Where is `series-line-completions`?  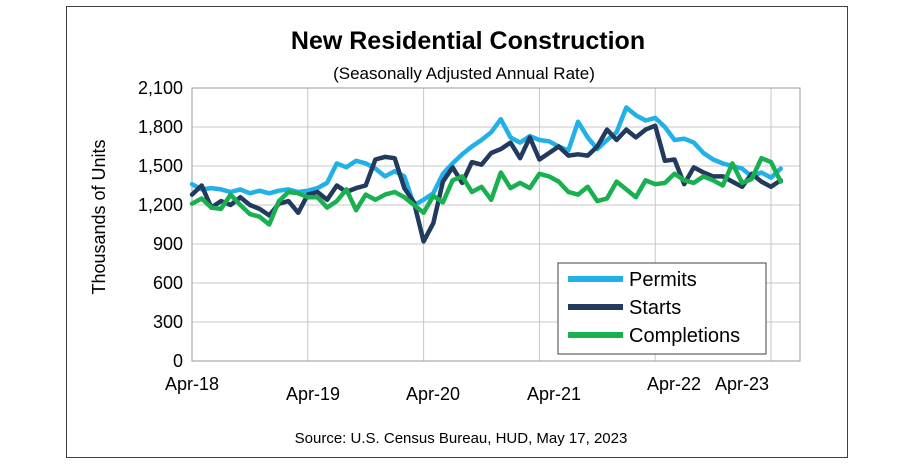
series-line-completions is located at coordinates (486, 191).